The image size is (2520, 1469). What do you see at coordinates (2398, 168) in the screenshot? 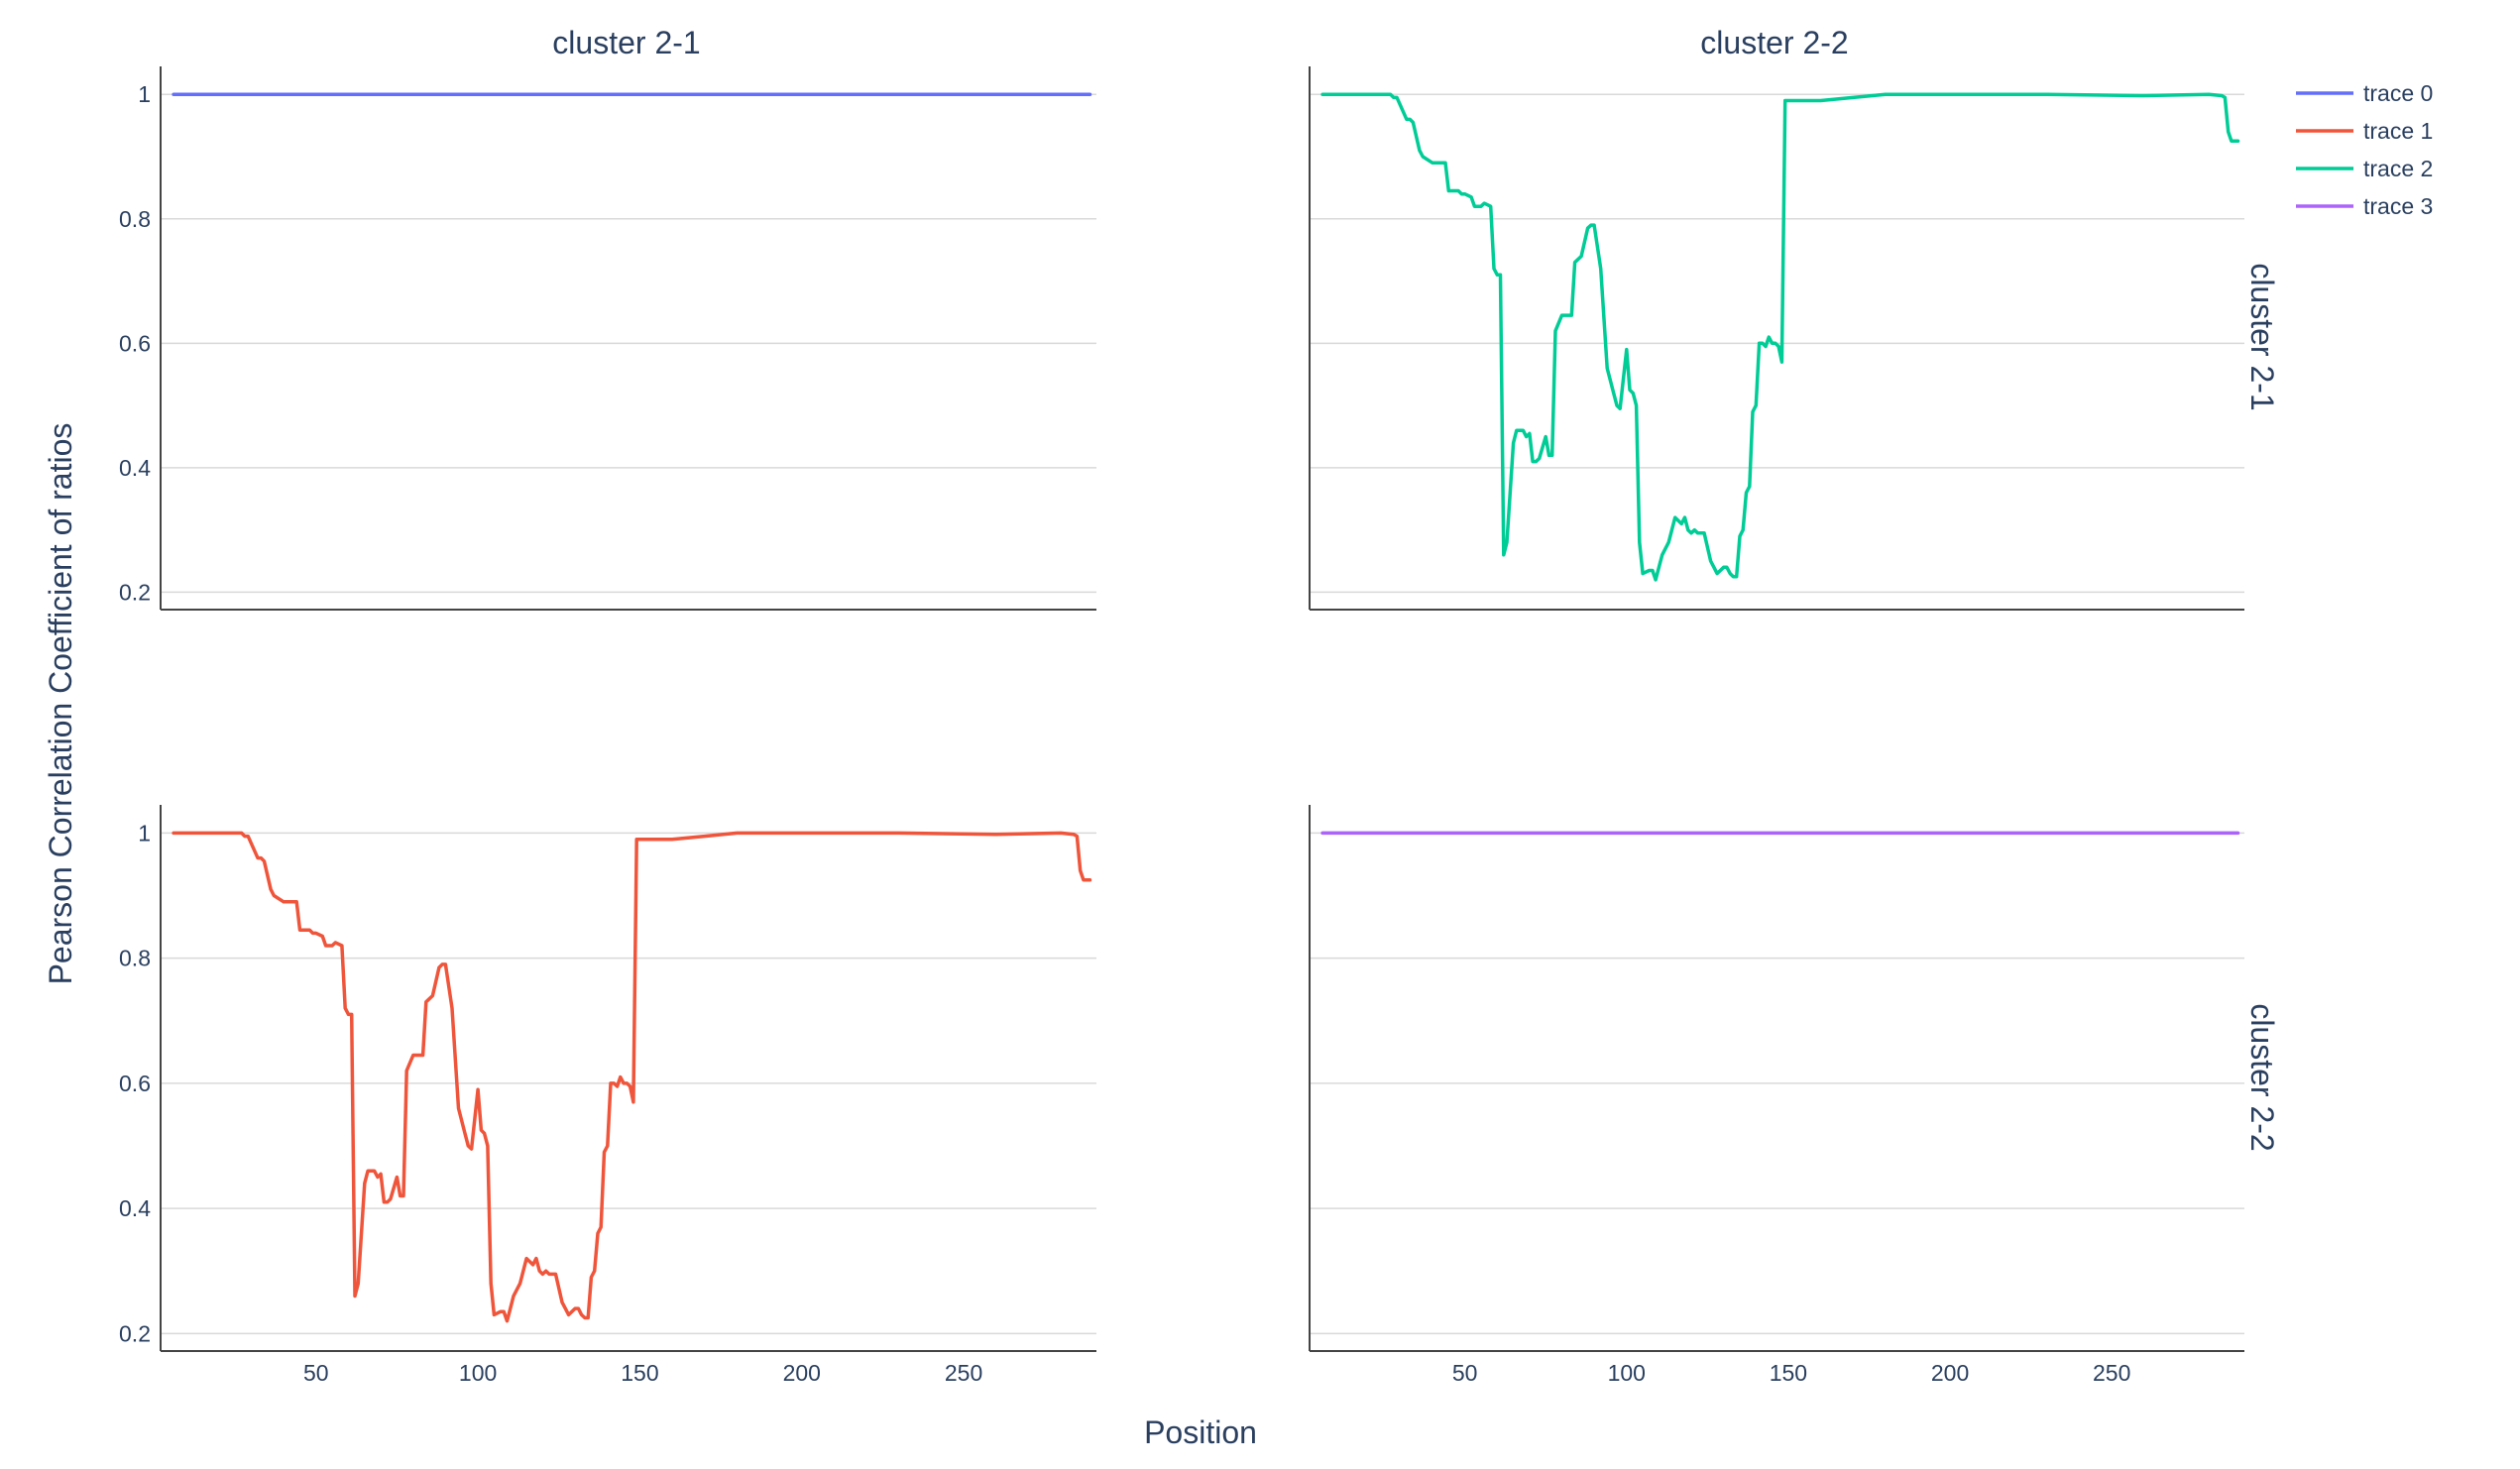
I see `legend-label: trace 2` at bounding box center [2398, 168].